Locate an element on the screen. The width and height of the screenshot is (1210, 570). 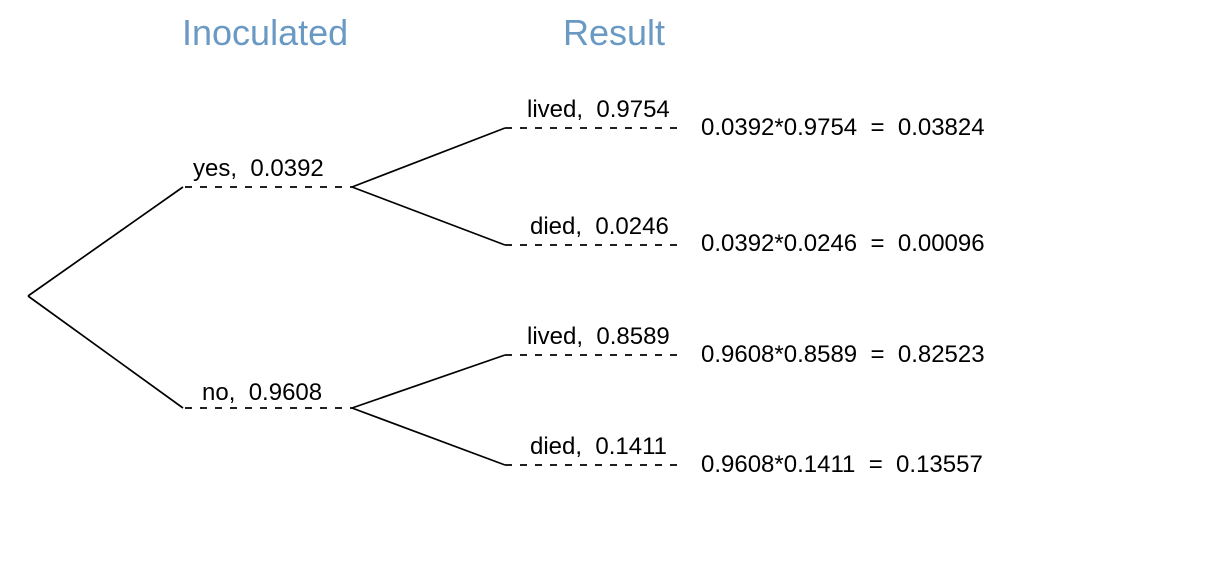
root-to-yes-line is located at coordinates (105, 241).